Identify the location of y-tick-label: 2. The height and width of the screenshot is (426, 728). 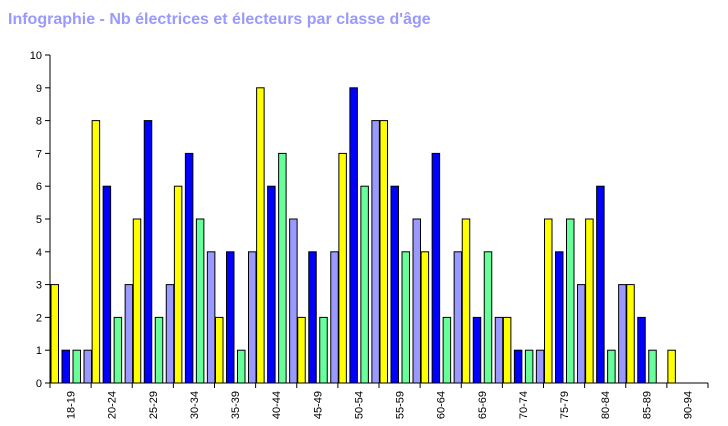
(39, 318).